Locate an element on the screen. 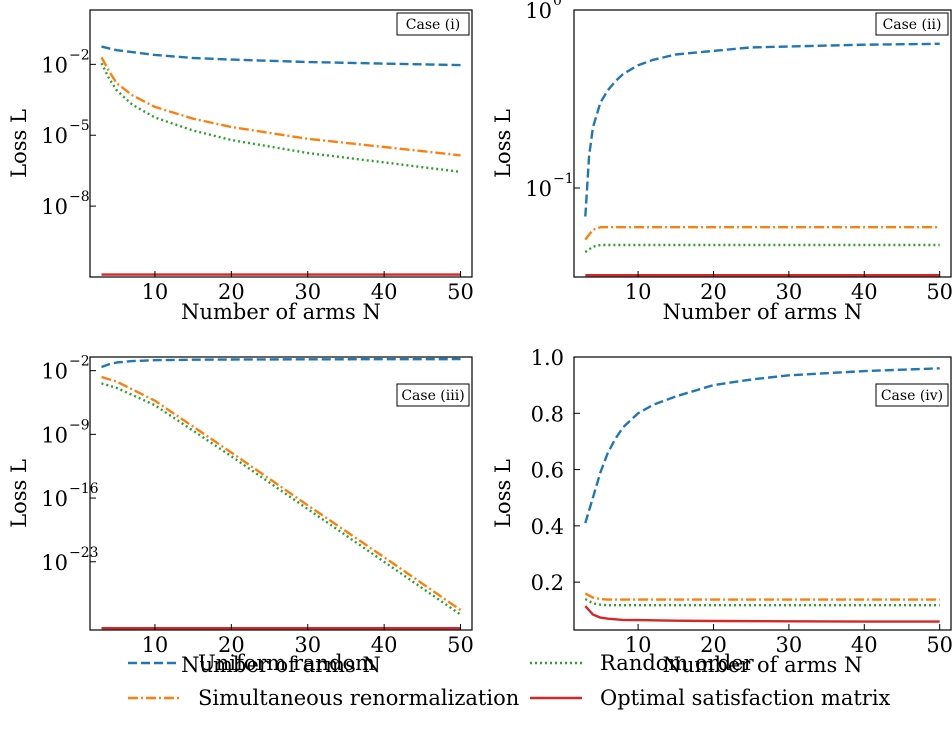 The height and width of the screenshot is (742, 952). y-tick-exponent: −5 is located at coordinates (79, 126).